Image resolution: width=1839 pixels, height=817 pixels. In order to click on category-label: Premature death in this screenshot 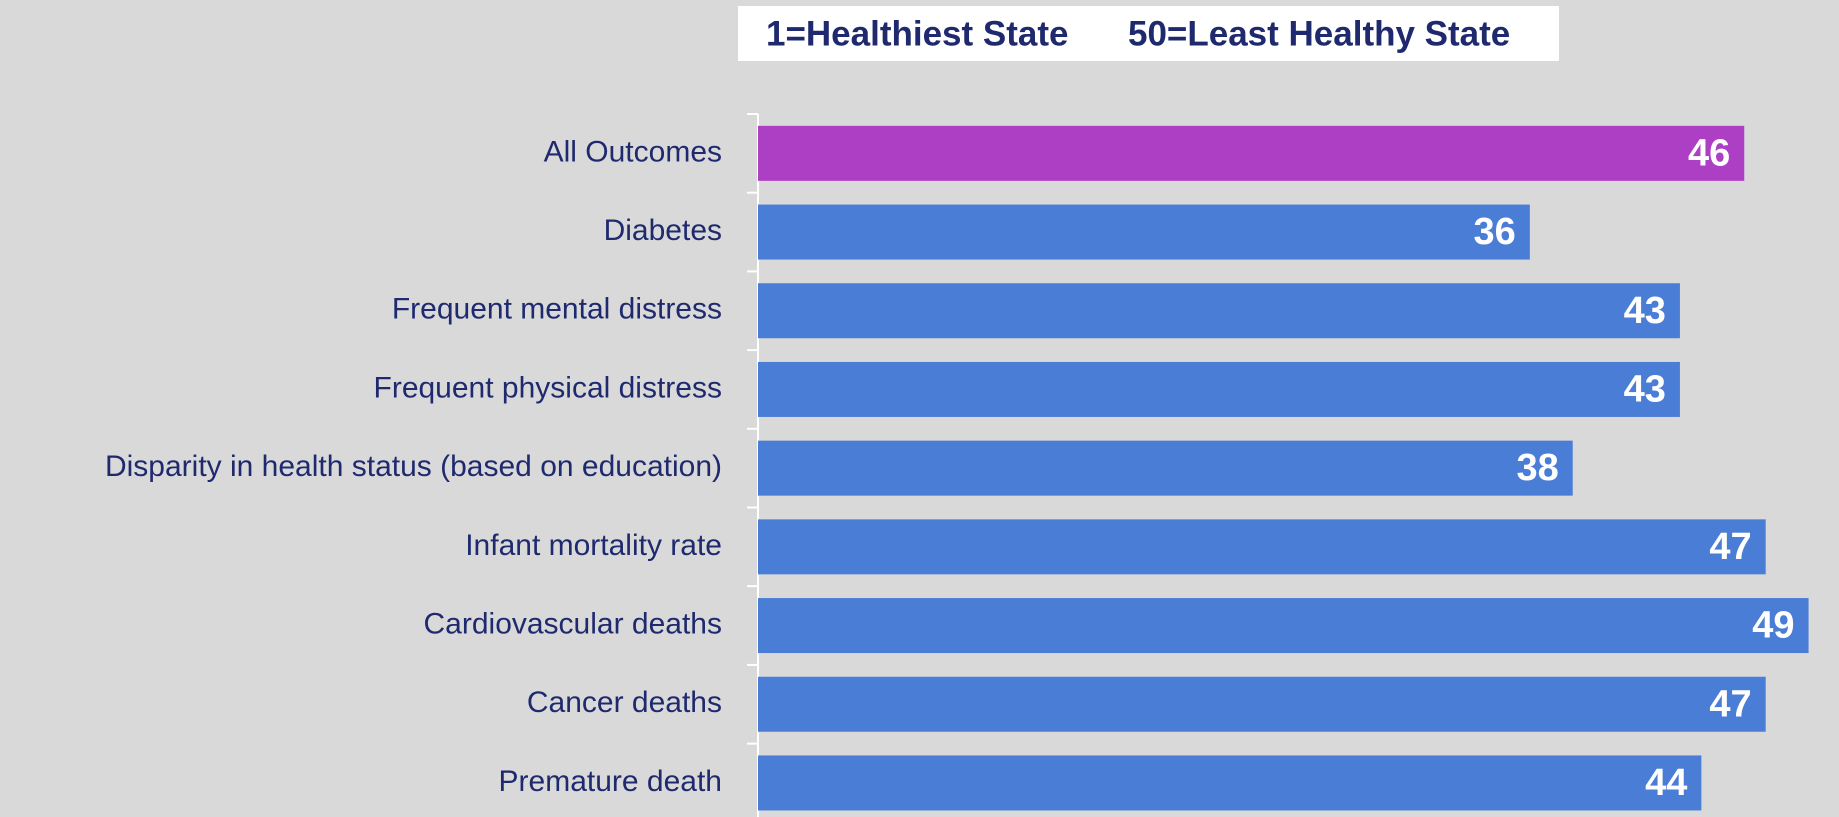, I will do `click(610, 781)`.